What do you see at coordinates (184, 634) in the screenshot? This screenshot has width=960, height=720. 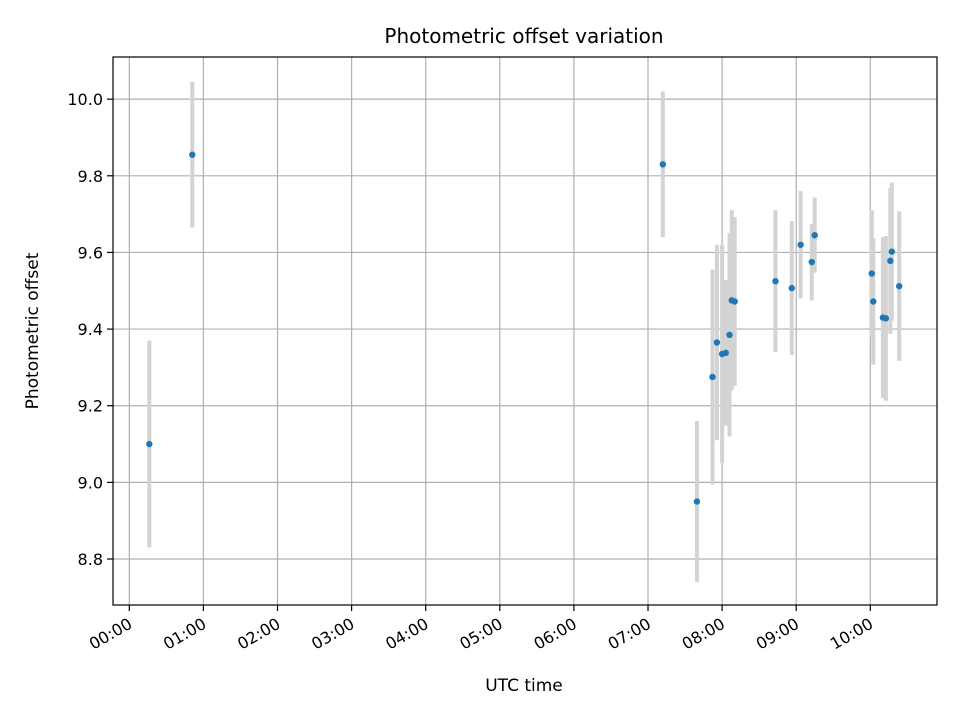 I see `x-tick-label: 01:00` at bounding box center [184, 634].